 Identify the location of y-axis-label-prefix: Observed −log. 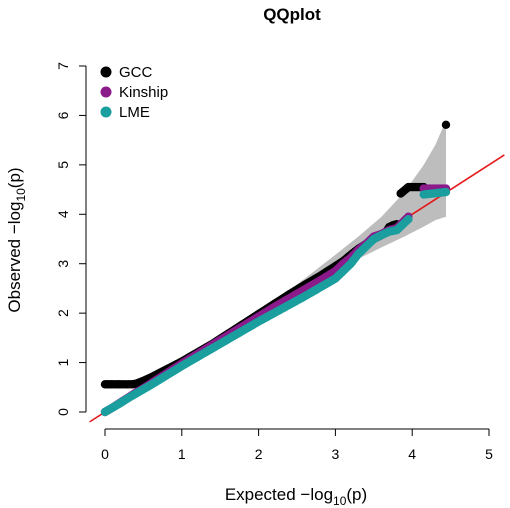
(14, 257).